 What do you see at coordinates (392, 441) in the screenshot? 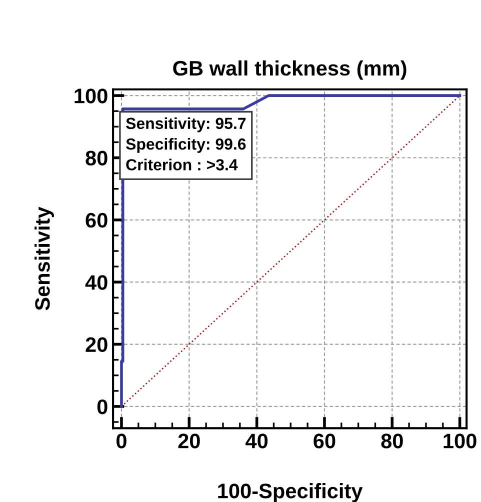
I see `x-tick-label: 80` at bounding box center [392, 441].